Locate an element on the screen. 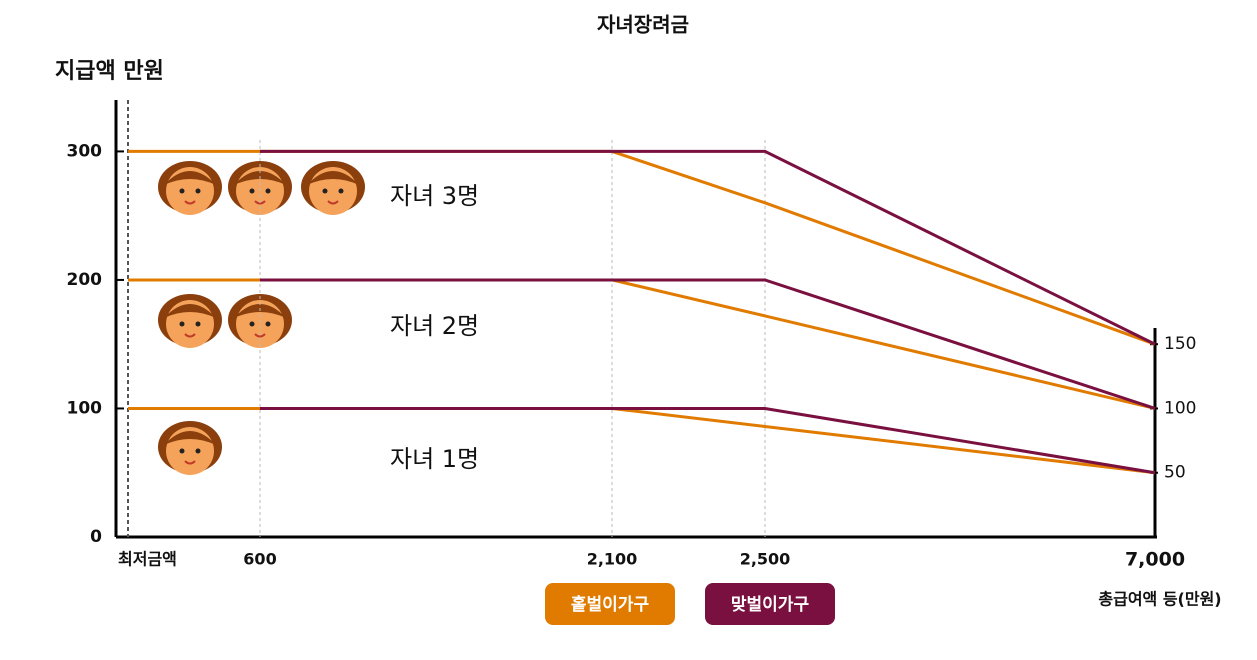 The width and height of the screenshot is (1257, 660). y2-tick-label: 150 is located at coordinates (1180, 344).